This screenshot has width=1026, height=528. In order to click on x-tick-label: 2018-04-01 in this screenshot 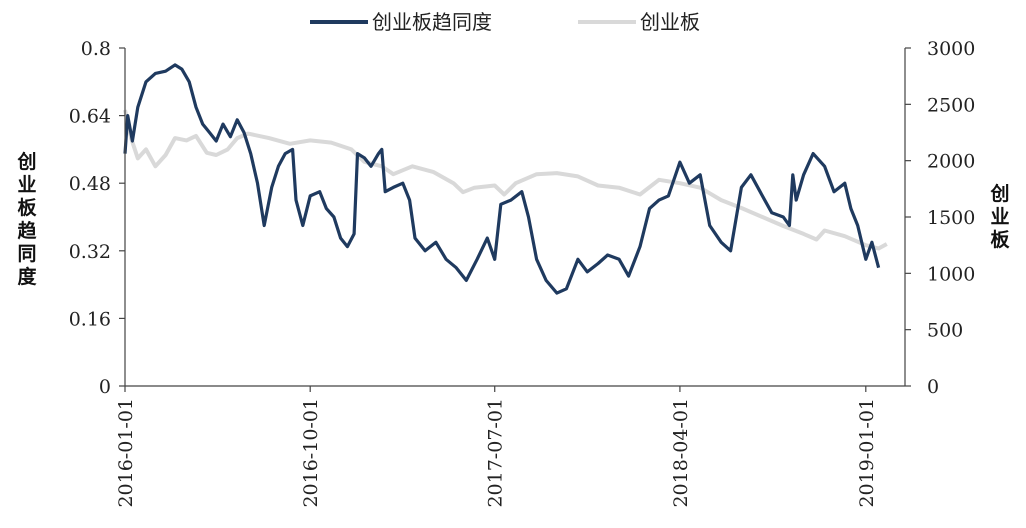, I will do `click(681, 453)`.